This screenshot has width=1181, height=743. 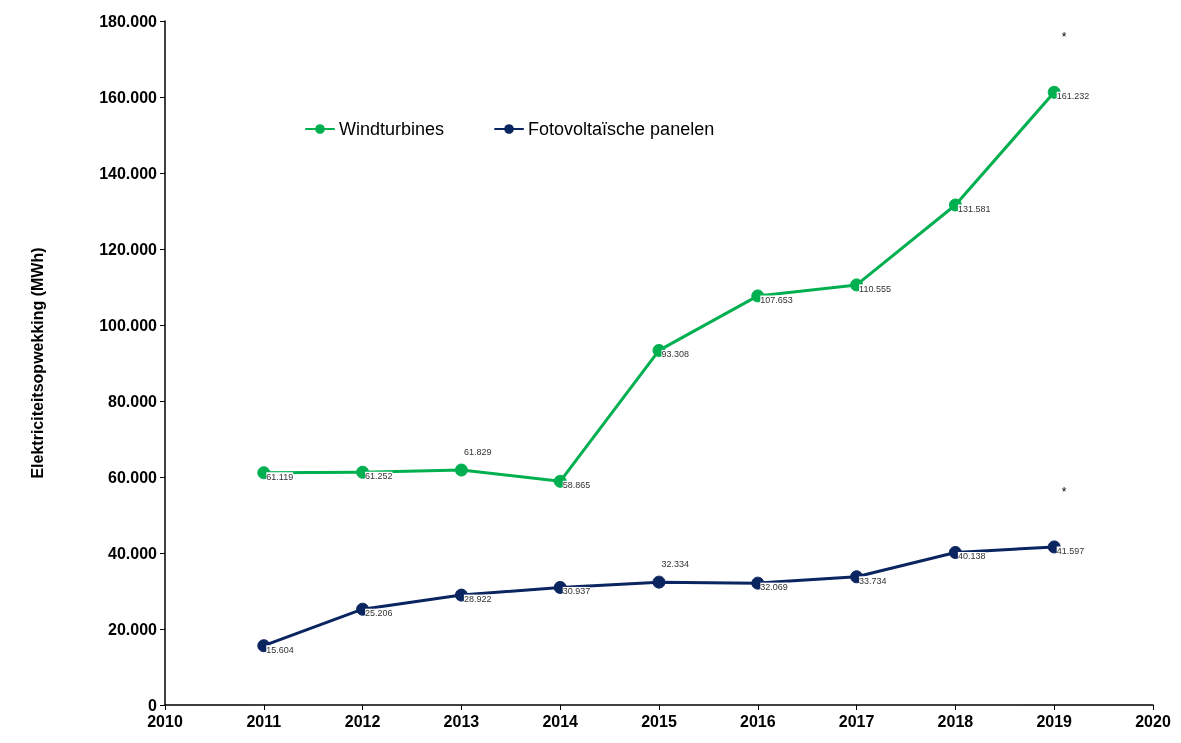 I want to click on data-label: 33.734, so click(x=873, y=580).